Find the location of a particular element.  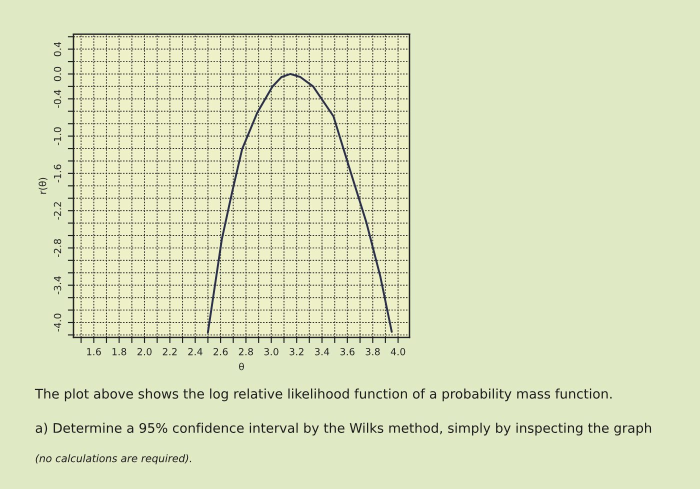

x-tick-label: 2.8 is located at coordinates (246, 352).